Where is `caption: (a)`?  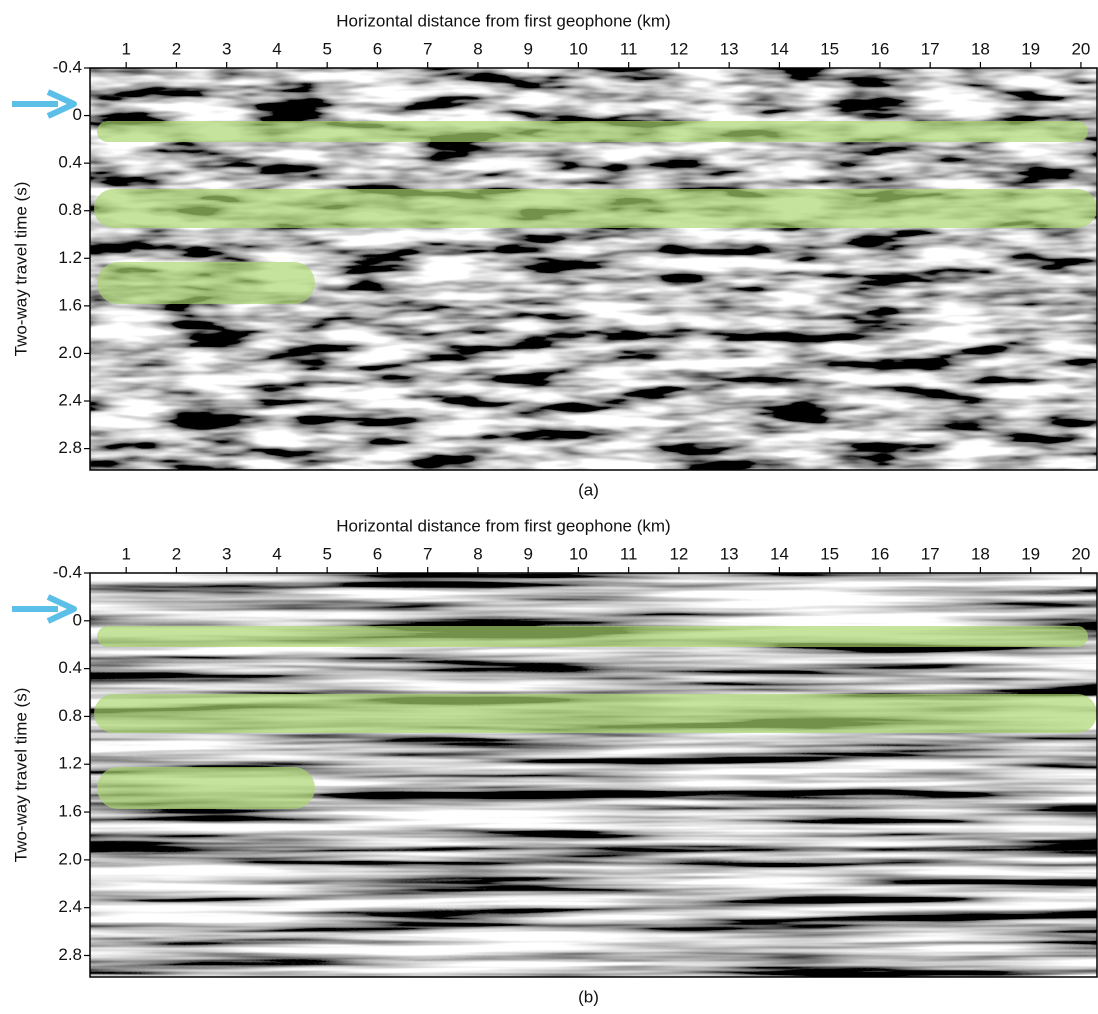 caption: (a) is located at coordinates (588, 489).